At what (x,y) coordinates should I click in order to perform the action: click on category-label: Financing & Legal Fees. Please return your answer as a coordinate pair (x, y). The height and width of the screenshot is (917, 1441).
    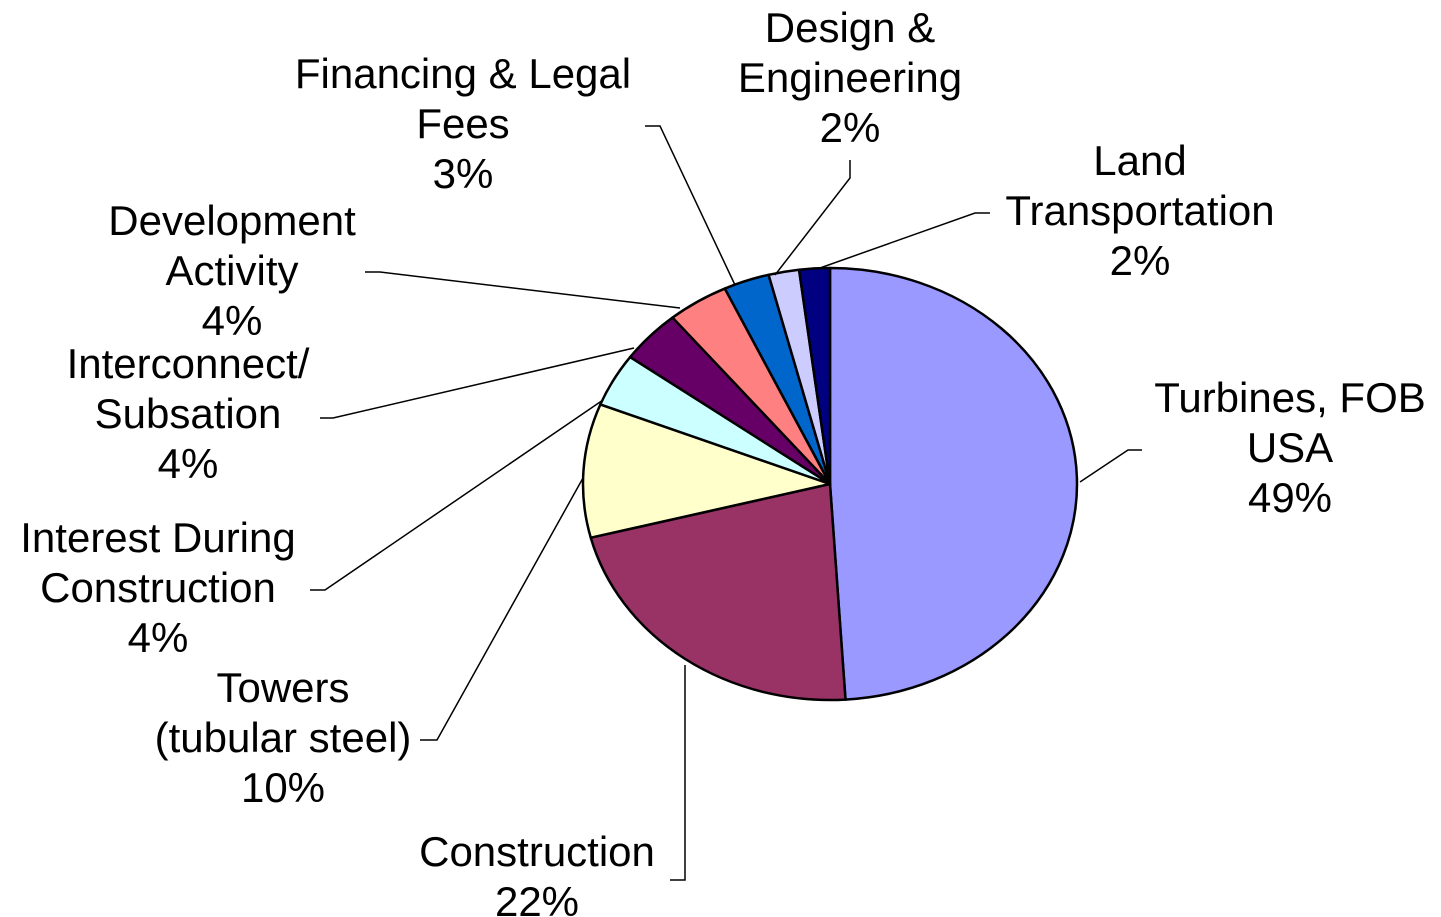
    Looking at the image, I should click on (463, 98).